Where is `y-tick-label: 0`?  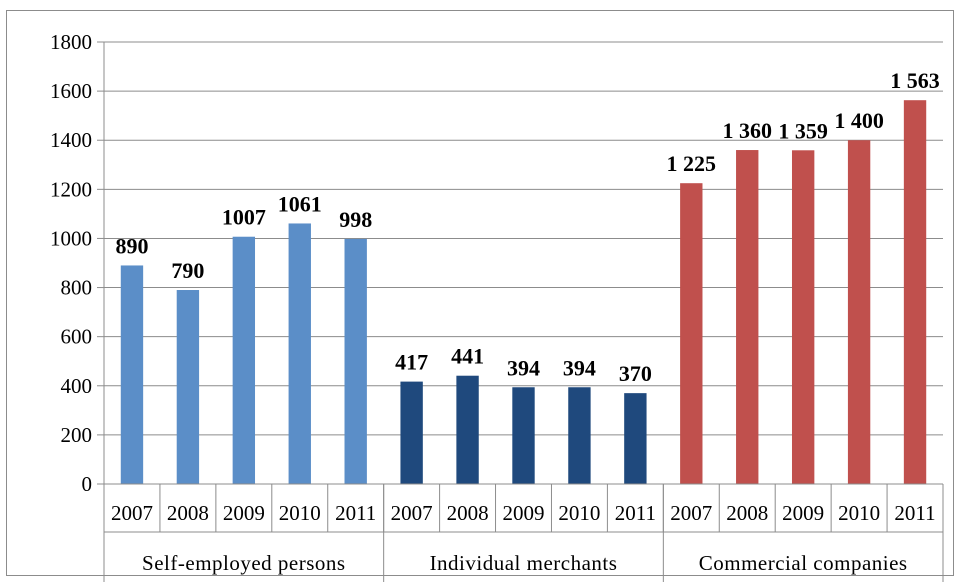 y-tick-label: 0 is located at coordinates (87, 484).